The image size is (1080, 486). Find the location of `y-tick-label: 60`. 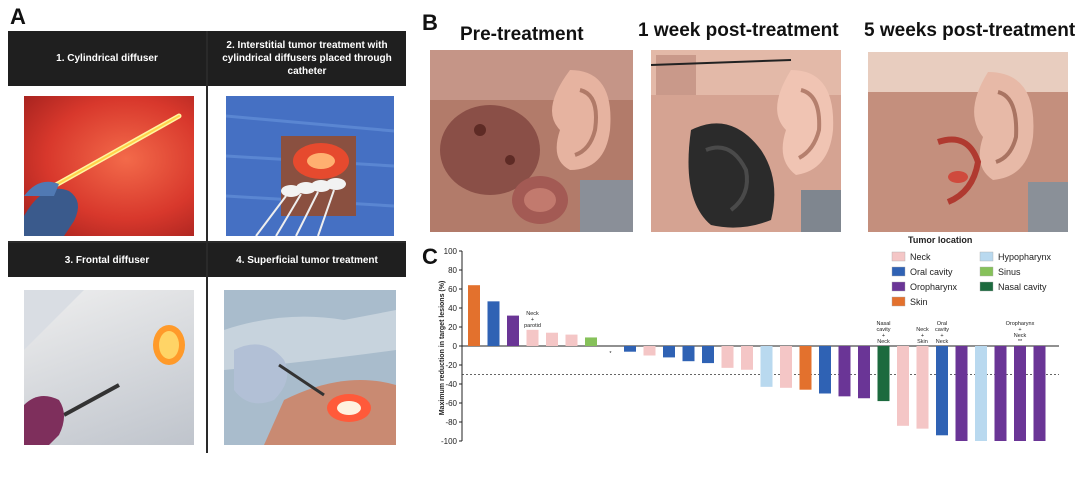

y-tick-label: 60 is located at coordinates (452, 289).